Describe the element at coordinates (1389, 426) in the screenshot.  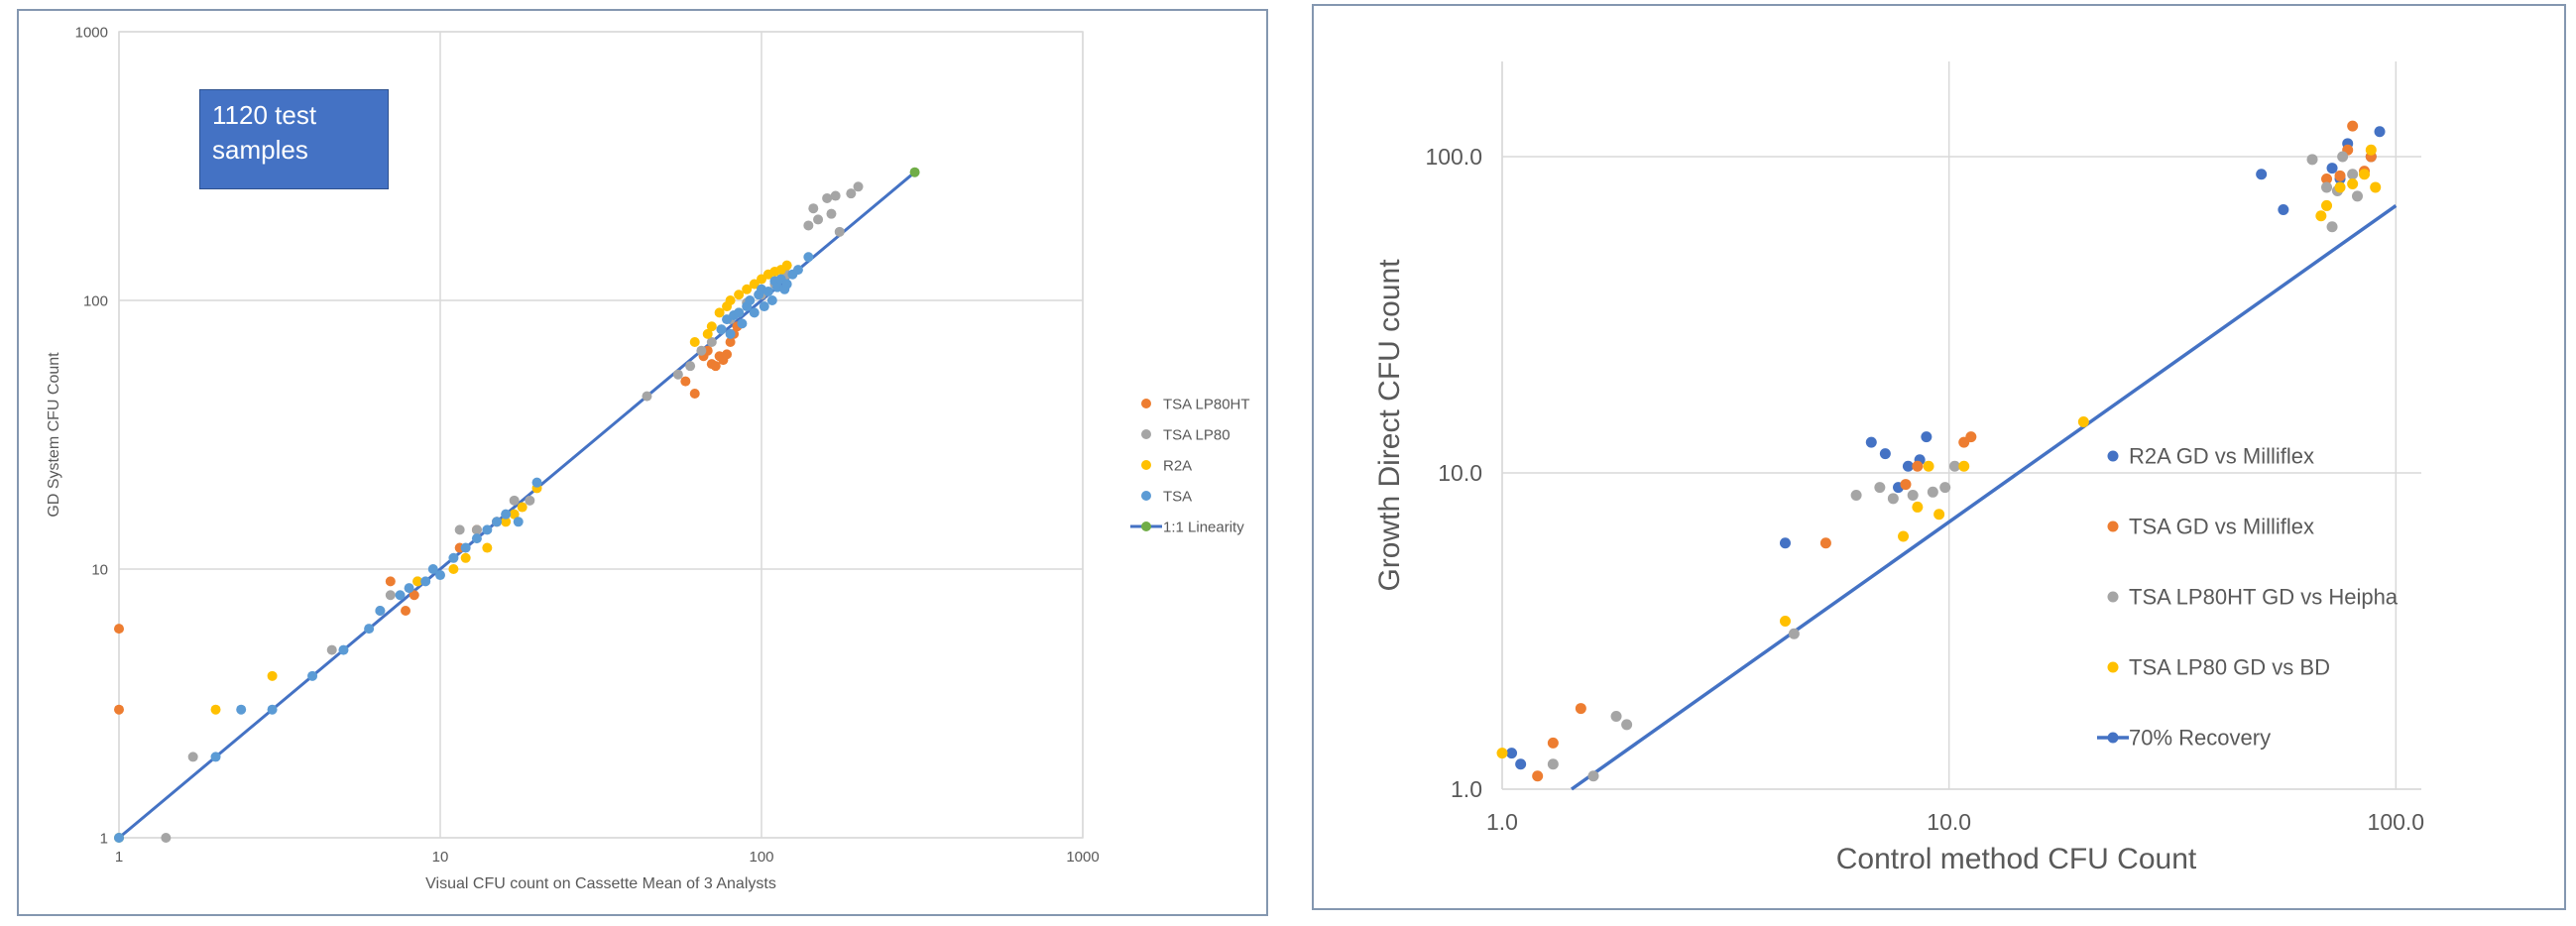
I see `y-axis-title: Growth Direct CFU count` at that location.